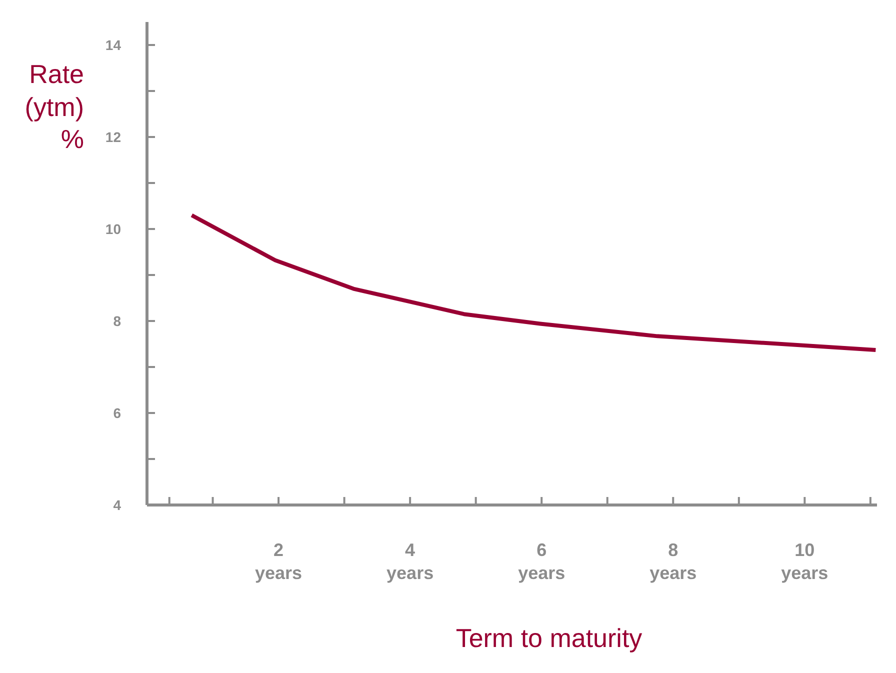 This screenshot has width=896, height=673. Describe the element at coordinates (542, 561) in the screenshot. I see `x-tick-label: 6 years` at that location.